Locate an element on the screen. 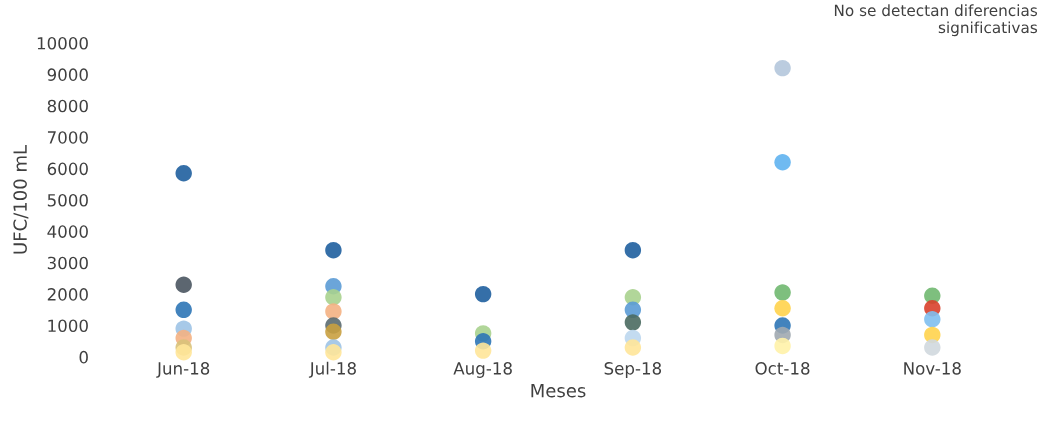 This screenshot has height=430, width=1043. x-tick-label: Sep-18 is located at coordinates (633, 370).